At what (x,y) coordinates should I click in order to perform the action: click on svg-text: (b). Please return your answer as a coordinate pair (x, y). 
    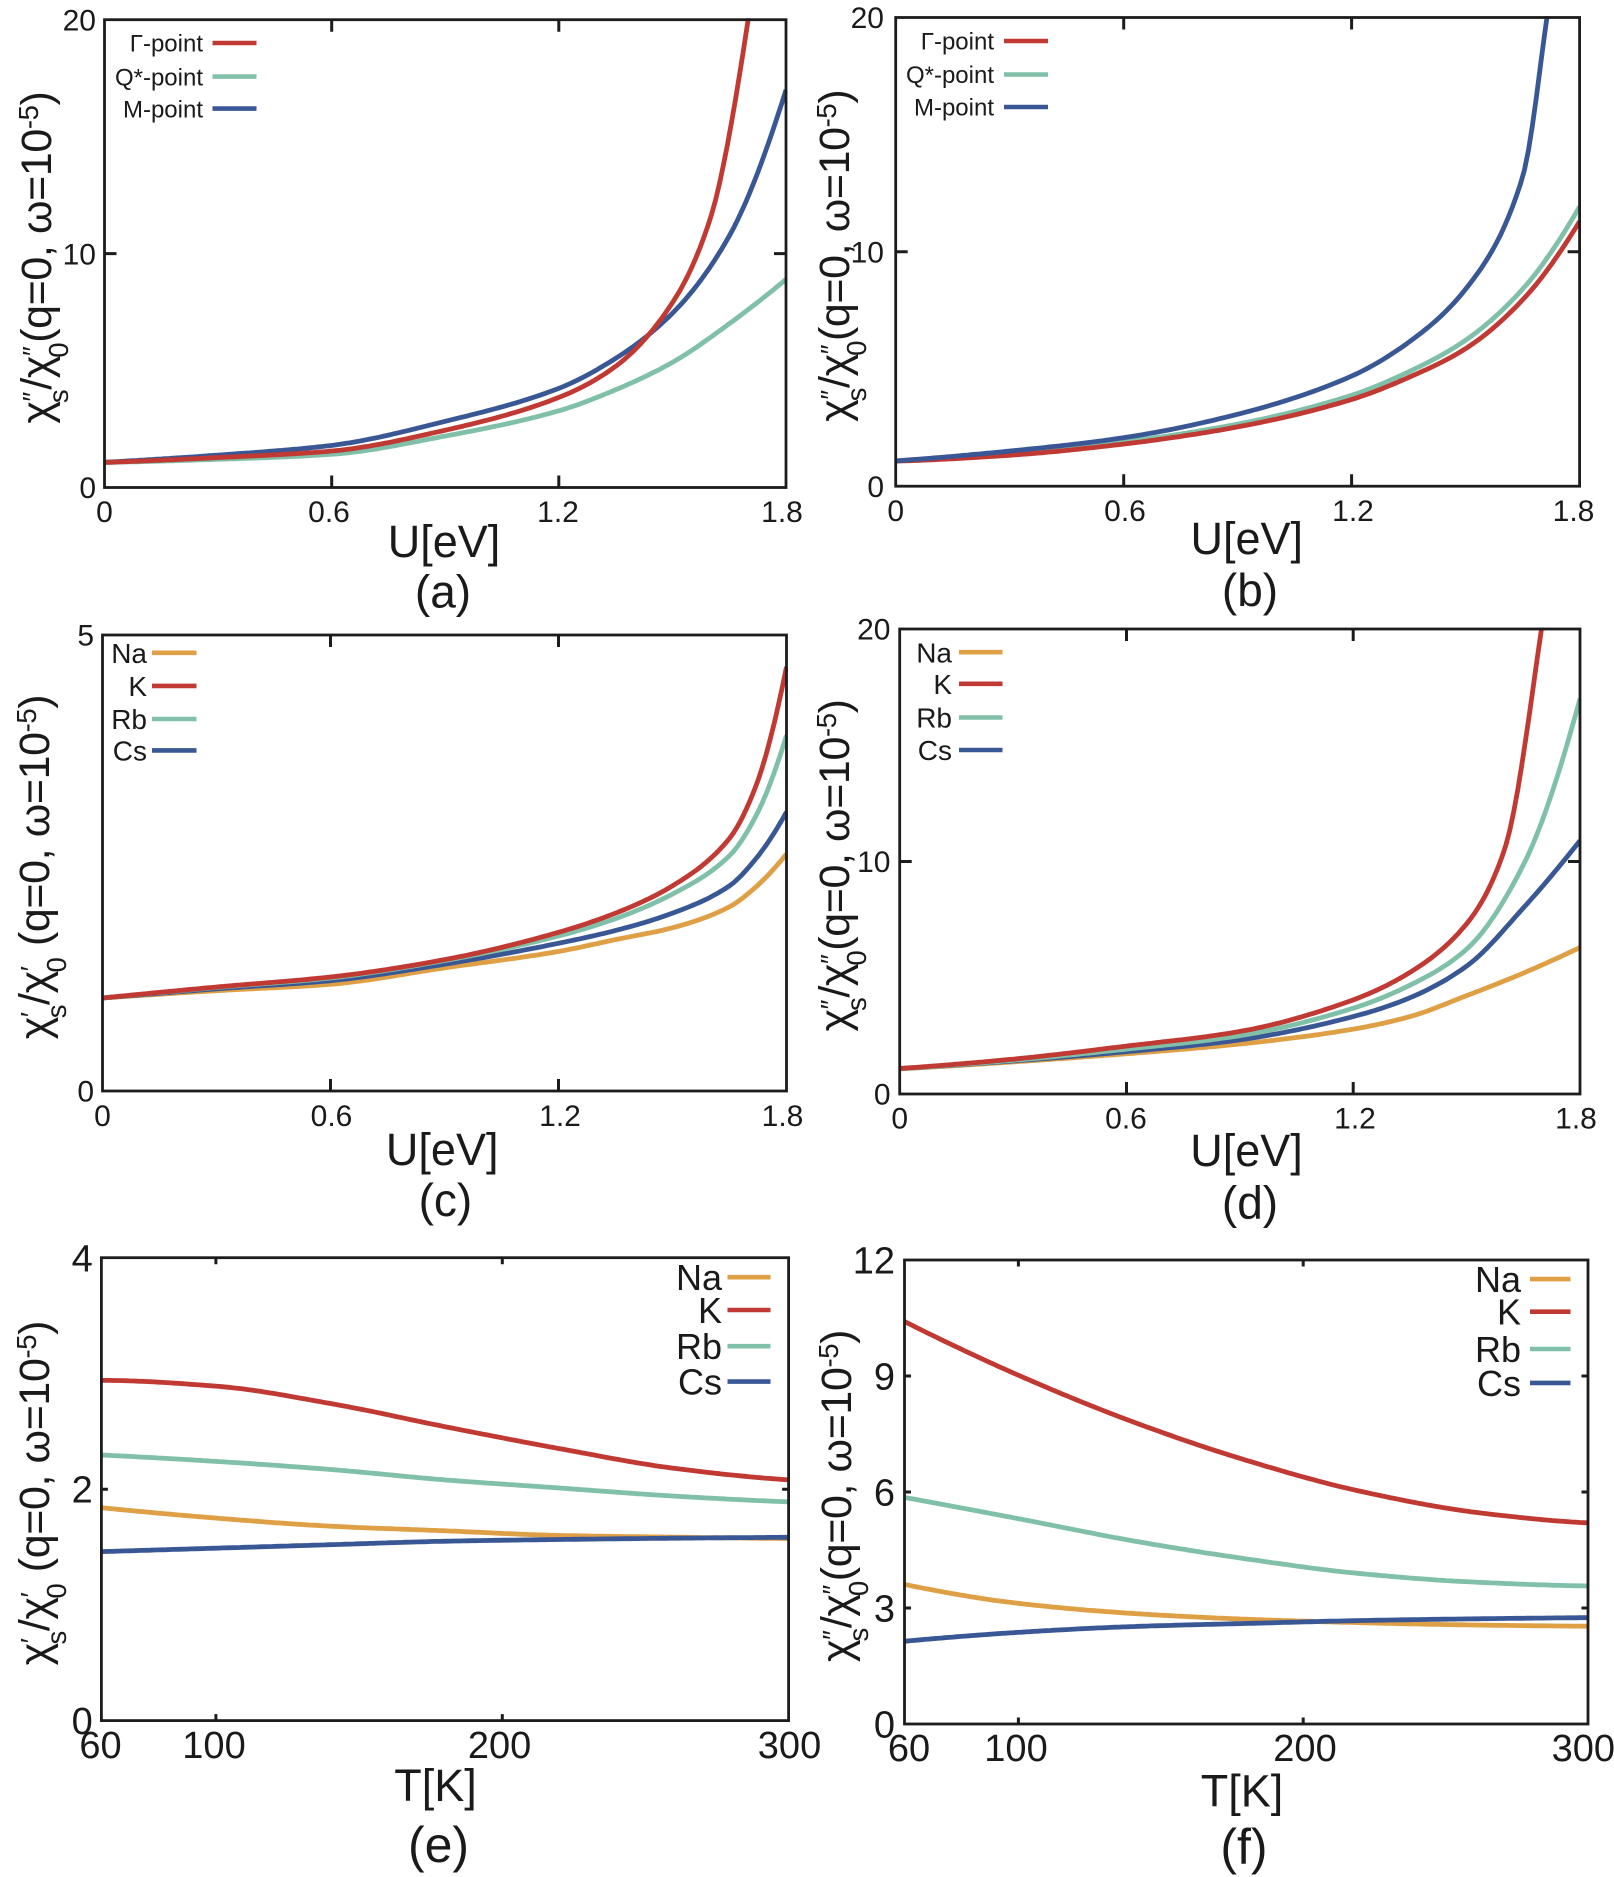
    Looking at the image, I should click on (1250, 590).